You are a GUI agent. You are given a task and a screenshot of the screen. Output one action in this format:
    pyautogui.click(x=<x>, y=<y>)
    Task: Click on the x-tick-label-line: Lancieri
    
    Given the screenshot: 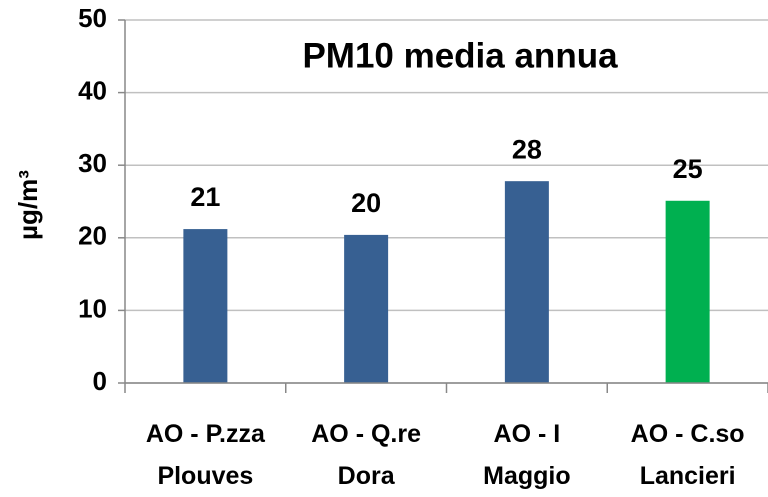 What is the action you would take?
    pyautogui.click(x=688, y=476)
    